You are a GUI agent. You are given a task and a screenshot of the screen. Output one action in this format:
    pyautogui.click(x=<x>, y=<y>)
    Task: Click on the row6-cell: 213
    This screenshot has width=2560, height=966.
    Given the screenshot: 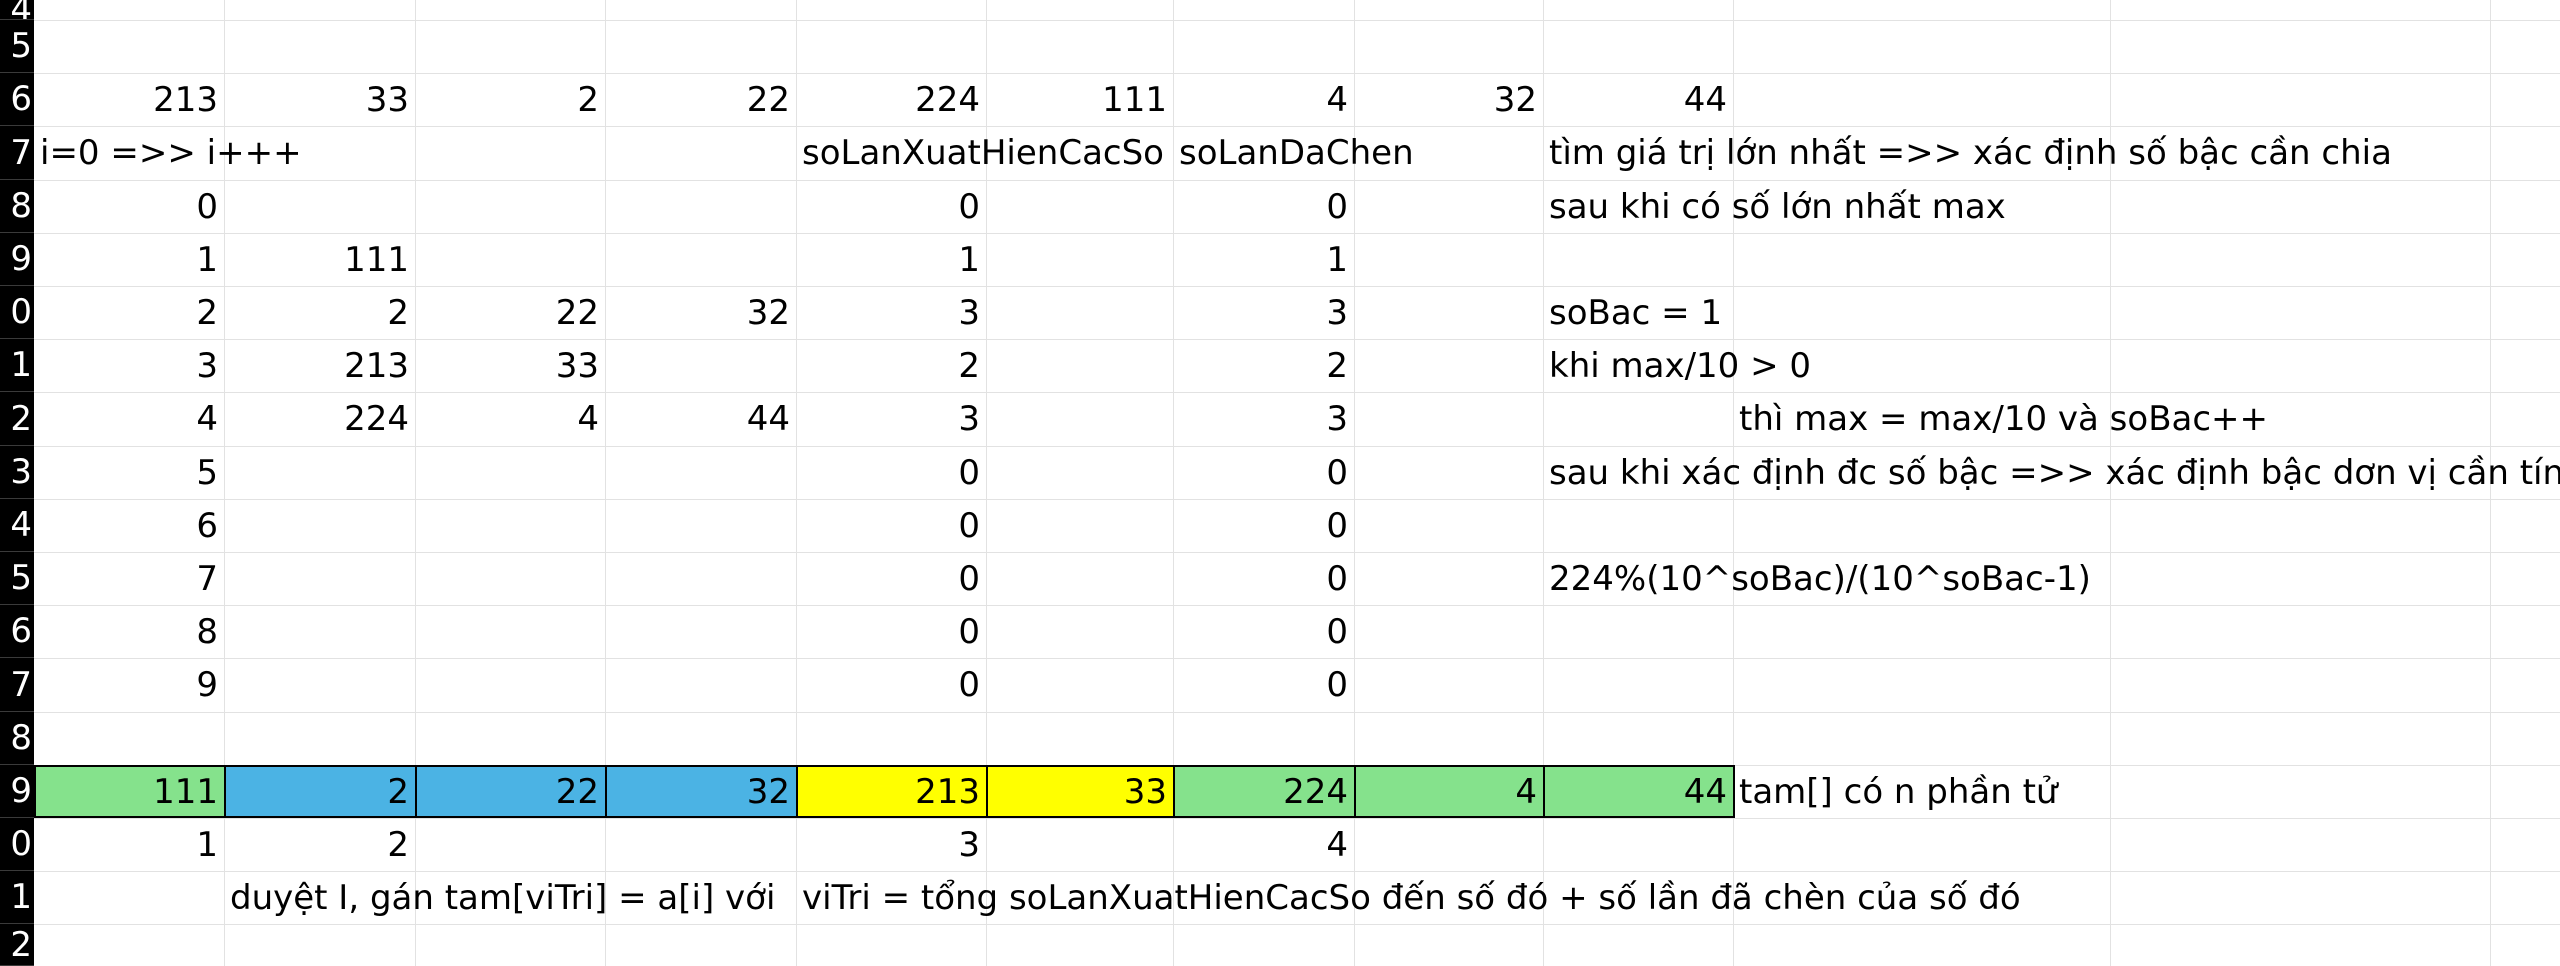 What is the action you would take?
    pyautogui.click(x=185, y=99)
    